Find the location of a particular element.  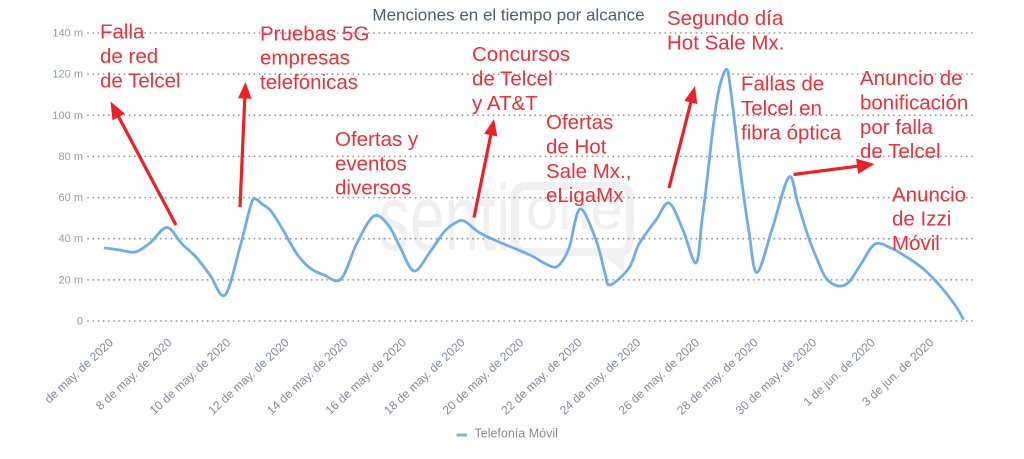

svg-text: 100 m is located at coordinates (67, 116).